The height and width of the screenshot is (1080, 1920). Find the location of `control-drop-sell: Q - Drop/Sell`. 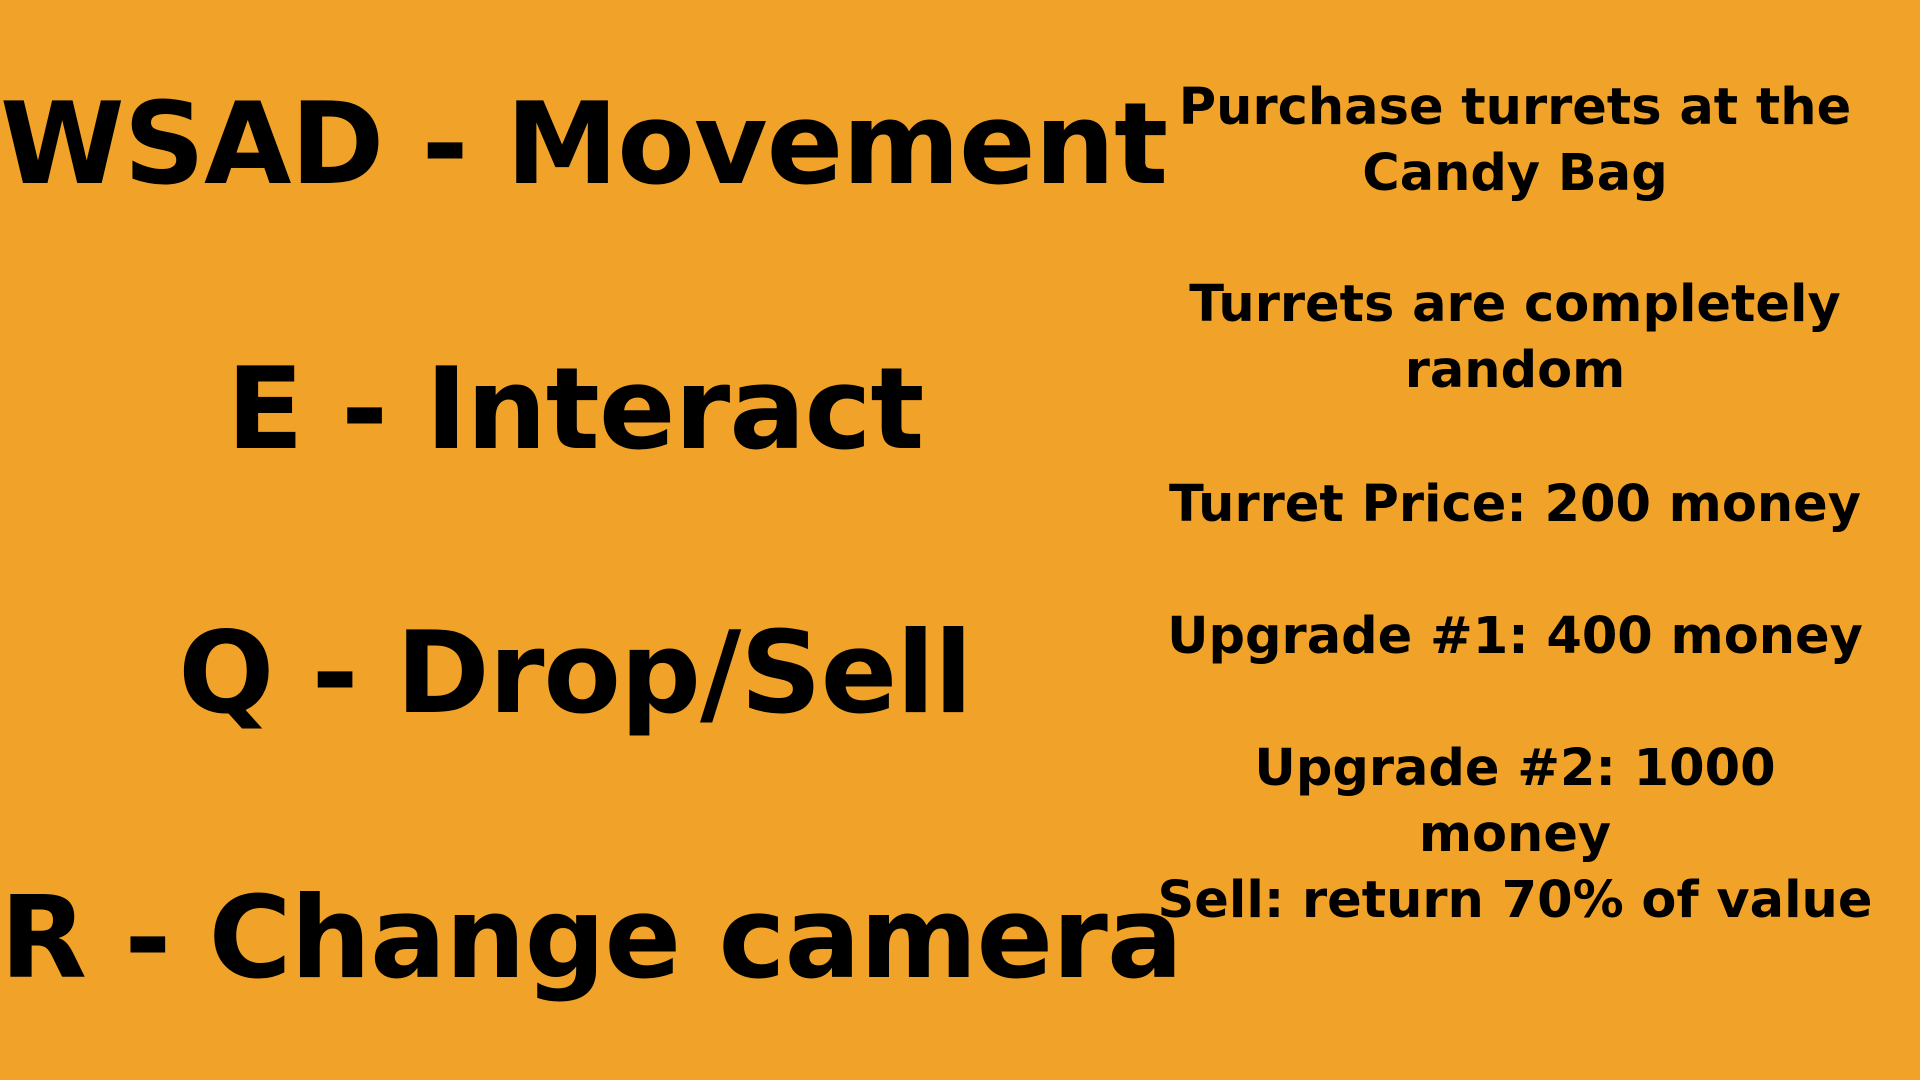

control-drop-sell: Q - Drop/Sell is located at coordinates (575, 673).